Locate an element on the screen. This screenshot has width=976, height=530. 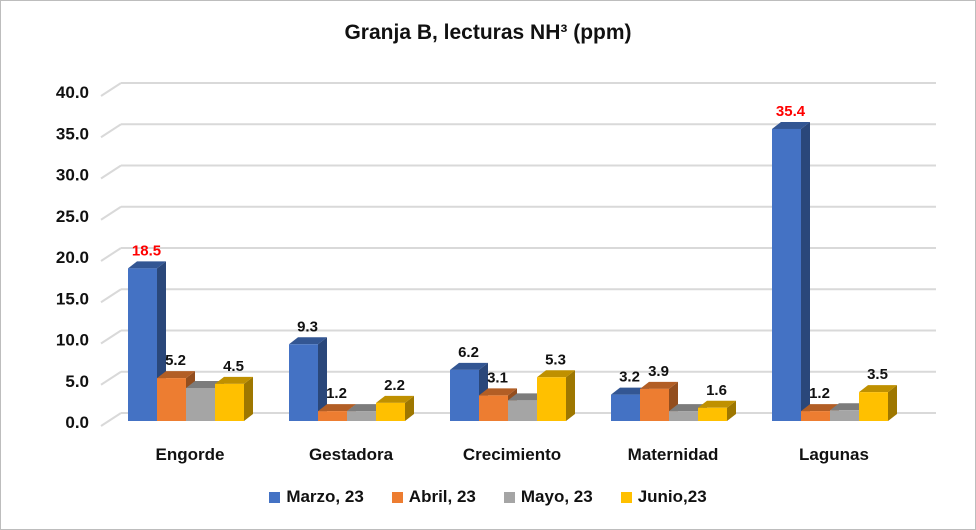
legend: Marzo, 23 Abril, 23 Mayo, 23 Junio,23 is located at coordinates (488, 497).